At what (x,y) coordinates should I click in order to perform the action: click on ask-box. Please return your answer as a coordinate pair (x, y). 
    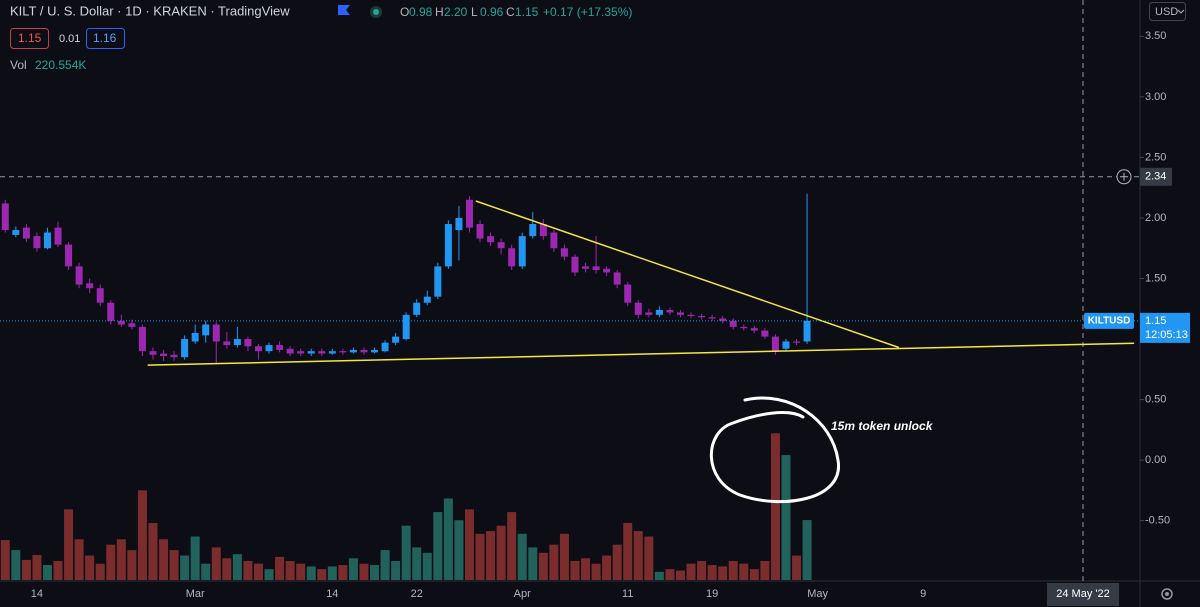
    Looking at the image, I should click on (105, 38).